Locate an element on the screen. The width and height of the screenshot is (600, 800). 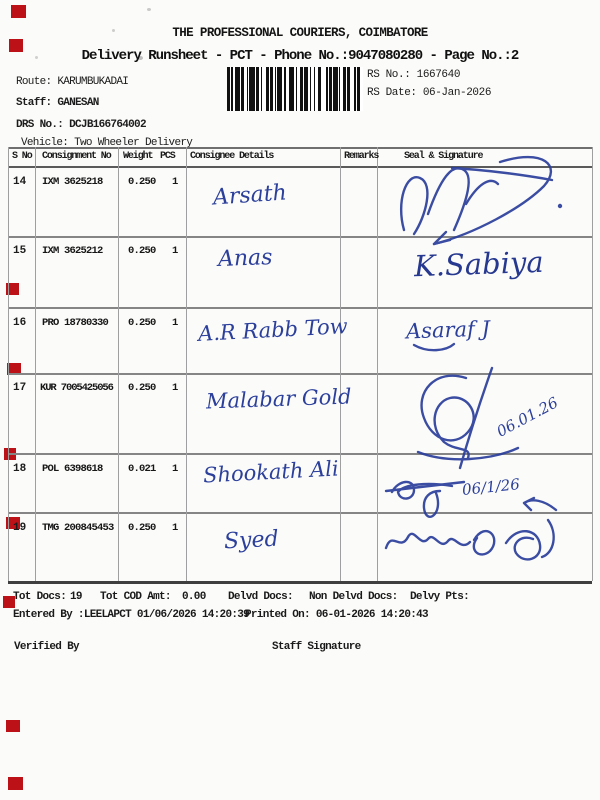
drs-line: DRS No.: DCJB166764002 is located at coordinates (81, 125).